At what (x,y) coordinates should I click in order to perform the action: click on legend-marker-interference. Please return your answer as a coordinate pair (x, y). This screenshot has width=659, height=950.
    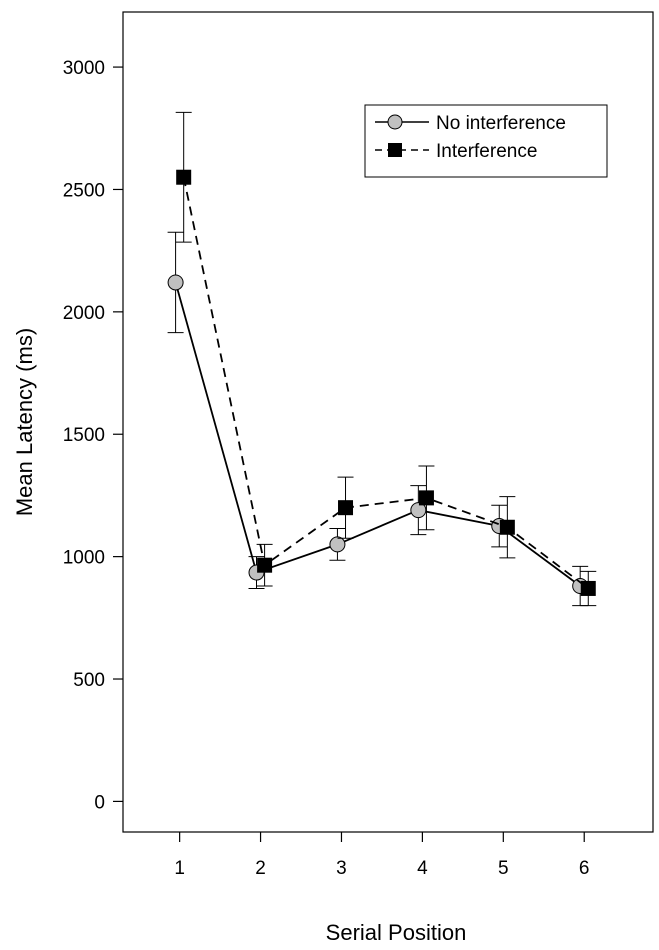
    Looking at the image, I should click on (395, 150).